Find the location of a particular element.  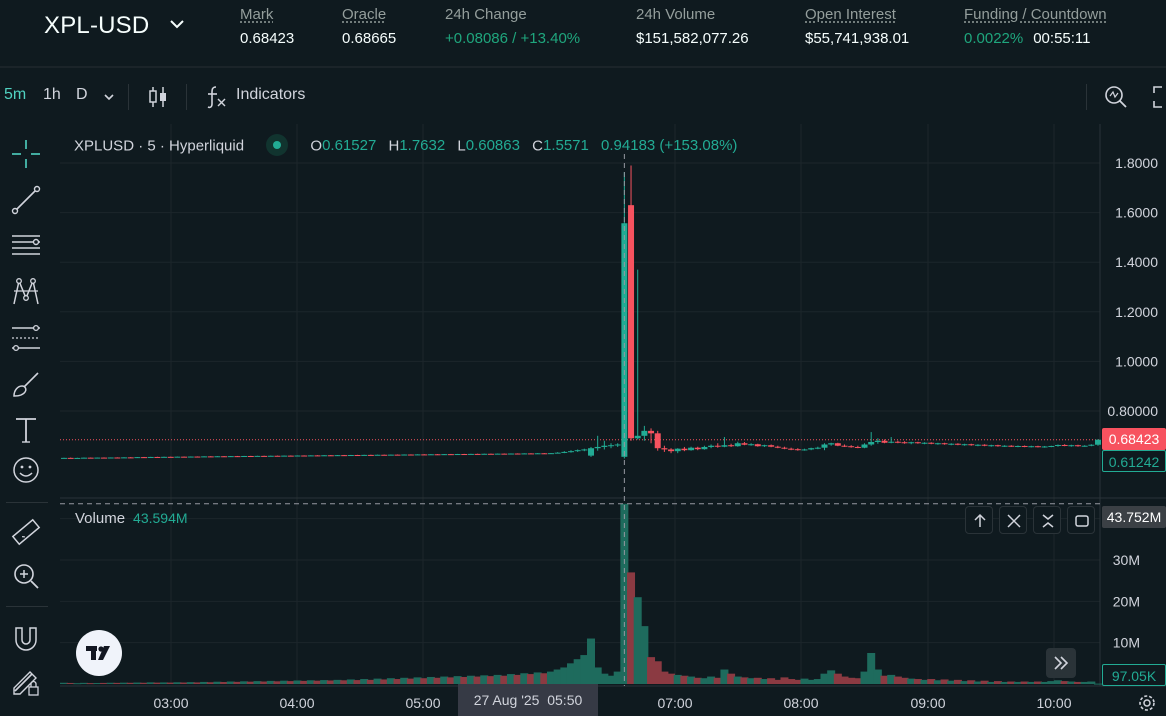

low-value: 0.60863 is located at coordinates (492, 146).